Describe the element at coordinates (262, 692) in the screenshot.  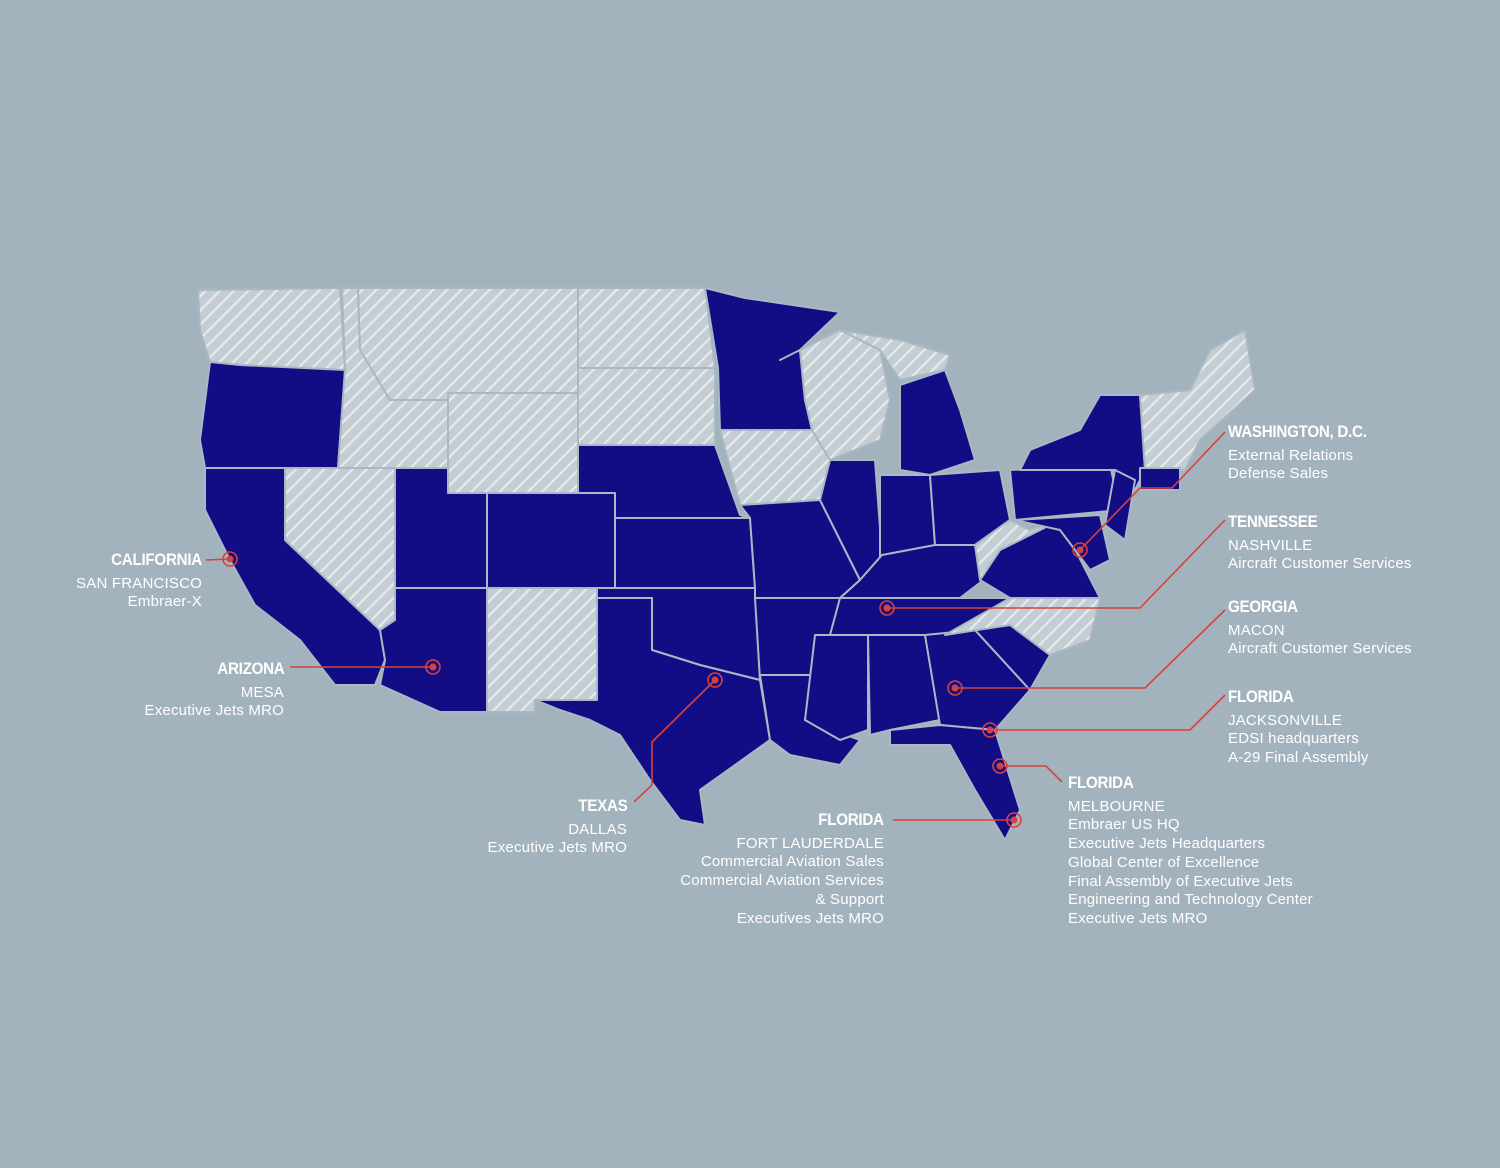
I see `label-city: MESA` at that location.